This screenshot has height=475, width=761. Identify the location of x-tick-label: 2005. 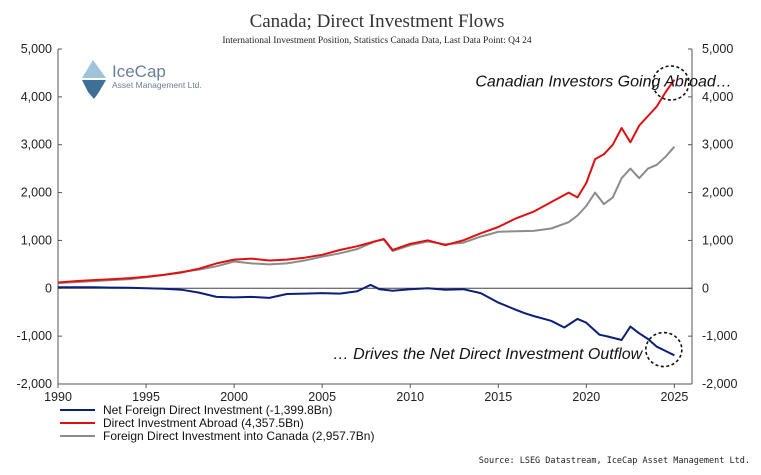
(322, 397).